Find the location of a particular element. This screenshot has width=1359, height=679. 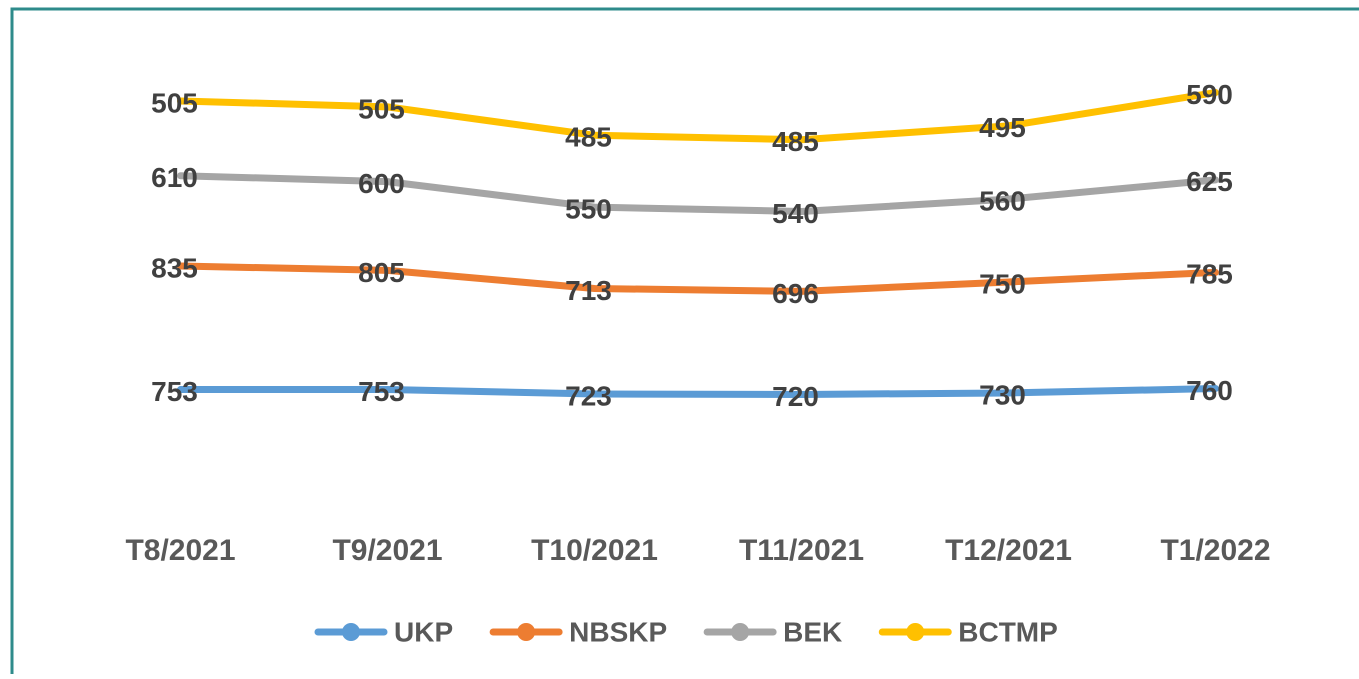

x-tick-label: T8/2021 is located at coordinates (180, 550).